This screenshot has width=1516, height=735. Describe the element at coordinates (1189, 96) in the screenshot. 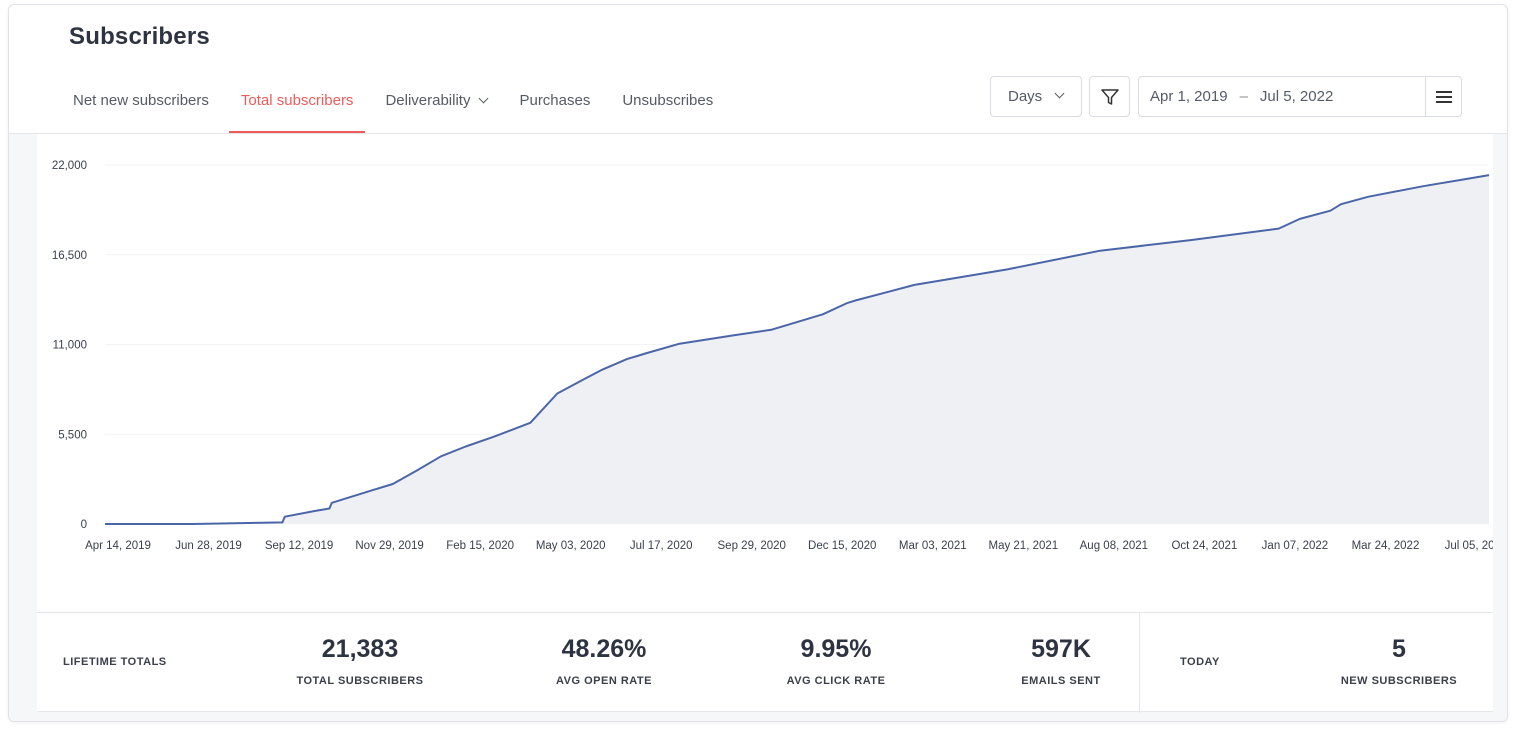

I see `date-range-start: Apr 1, 2019` at that location.